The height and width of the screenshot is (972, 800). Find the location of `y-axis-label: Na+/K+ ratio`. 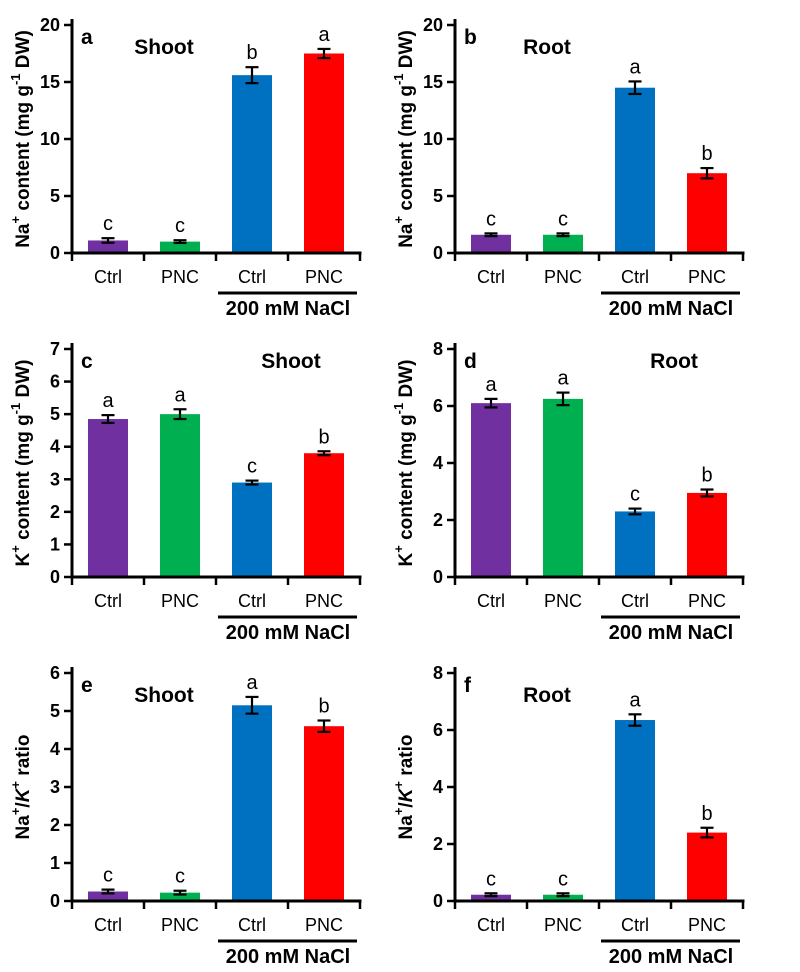

y-axis-label: Na+/K+ ratio is located at coordinates (404, 787).